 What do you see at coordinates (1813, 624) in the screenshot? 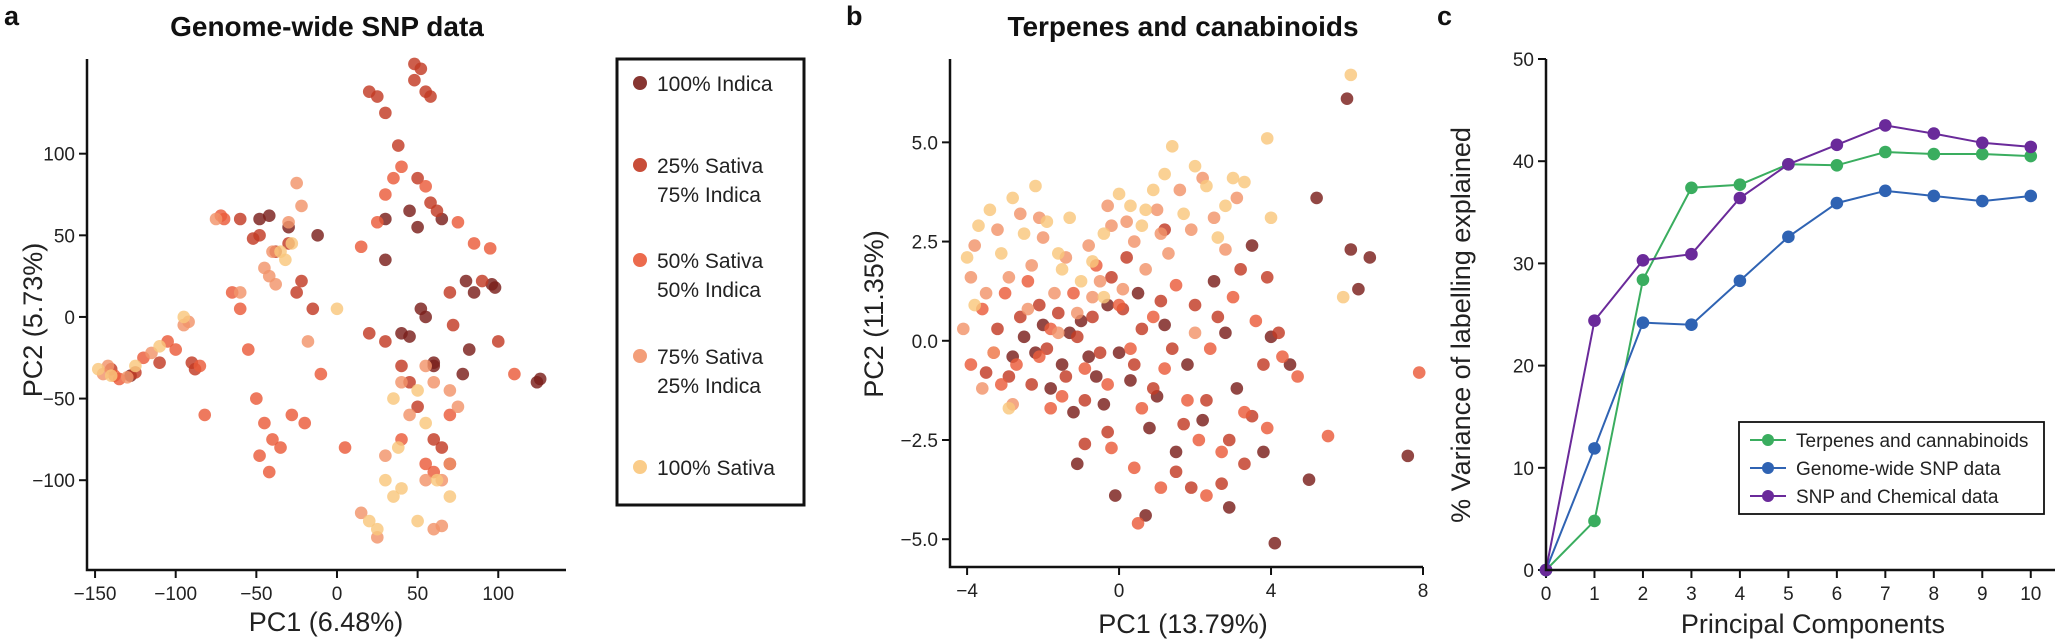
I see `panel-c-xlabel: Principal Components` at bounding box center [1813, 624].